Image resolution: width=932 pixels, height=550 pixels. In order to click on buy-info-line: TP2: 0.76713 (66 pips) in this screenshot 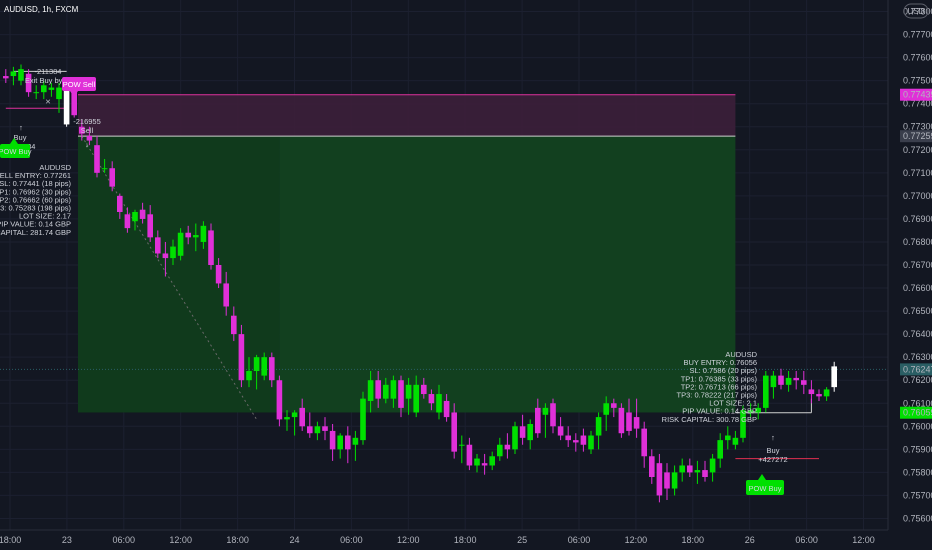, I will do `click(719, 386)`.